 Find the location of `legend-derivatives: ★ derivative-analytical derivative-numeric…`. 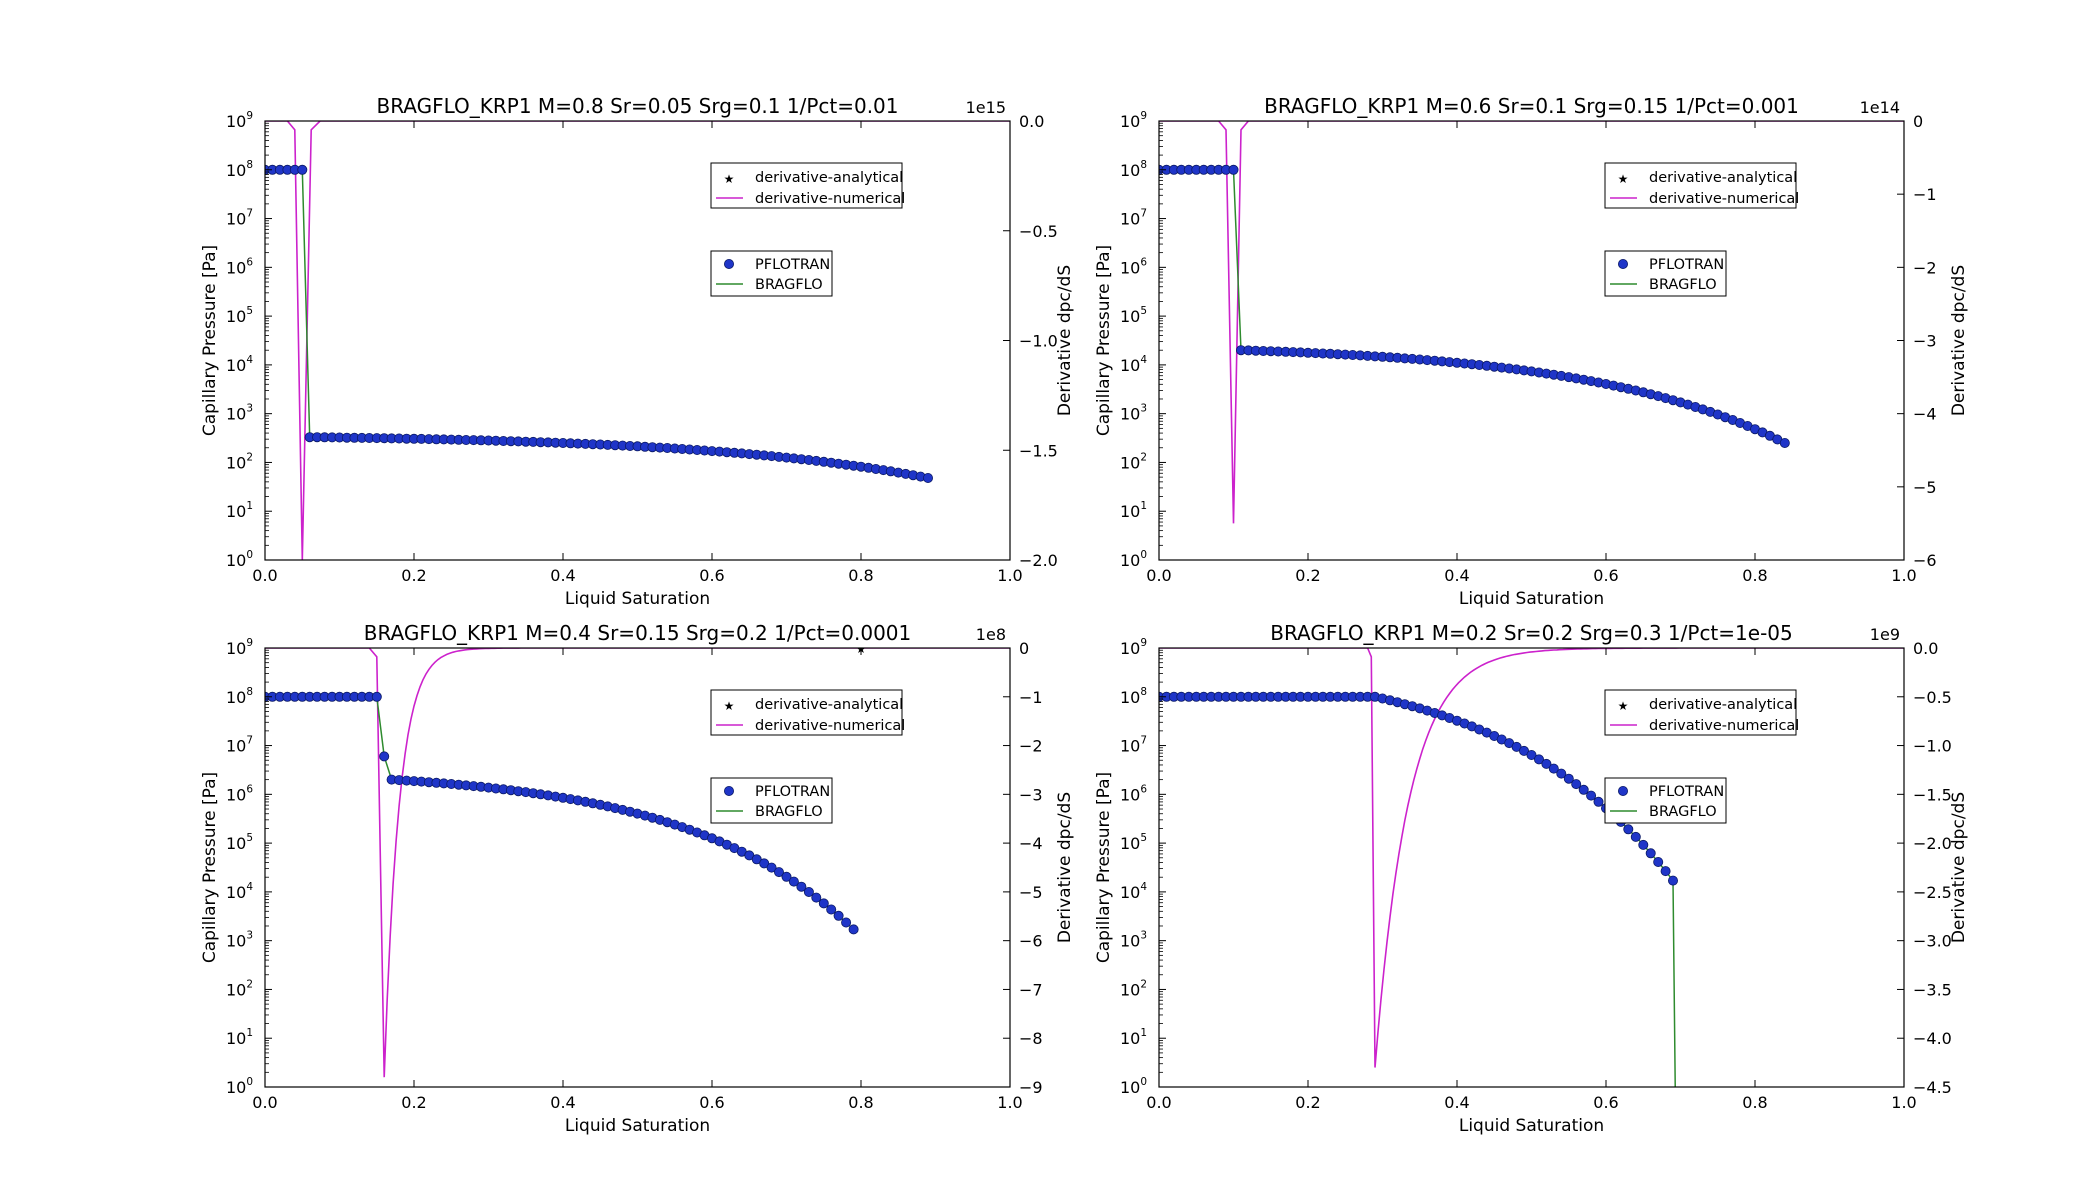

legend-derivatives: ★ derivative-analytical derivative-numeric… is located at coordinates (1701, 185).